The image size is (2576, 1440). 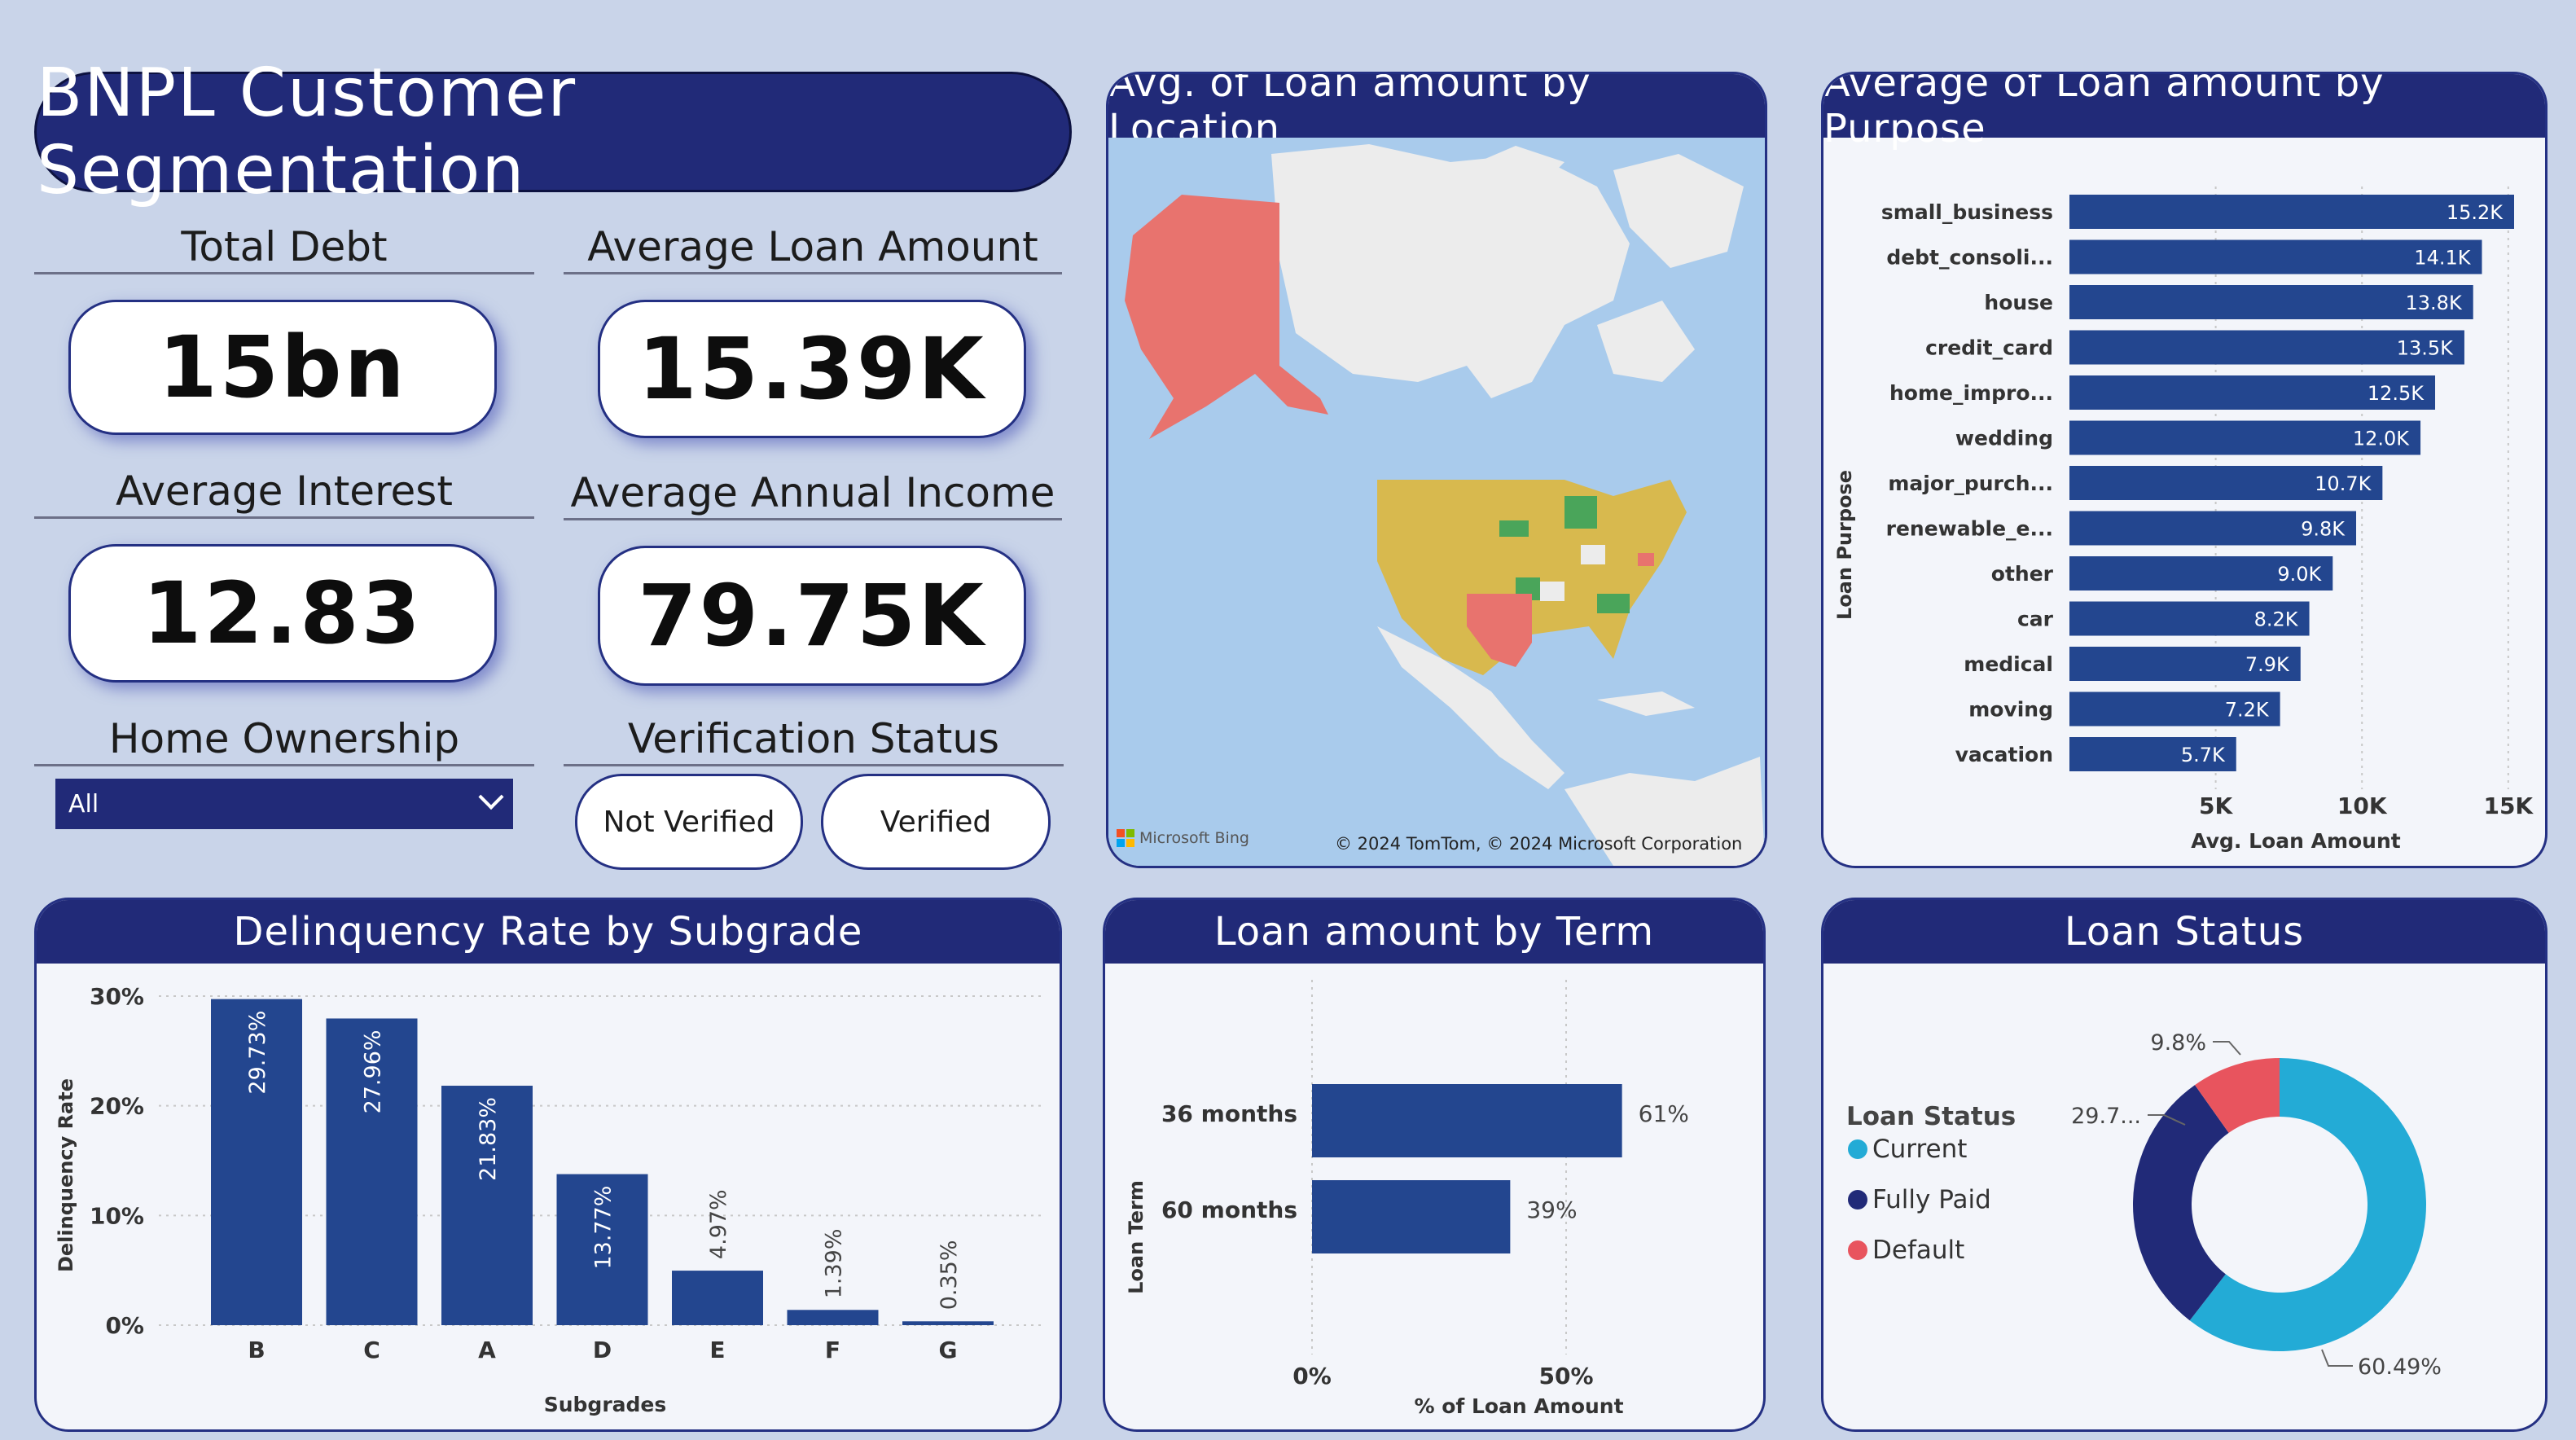 What do you see at coordinates (2247, 711) in the screenshot?
I see `purpose-value-label: 7.2K` at bounding box center [2247, 711].